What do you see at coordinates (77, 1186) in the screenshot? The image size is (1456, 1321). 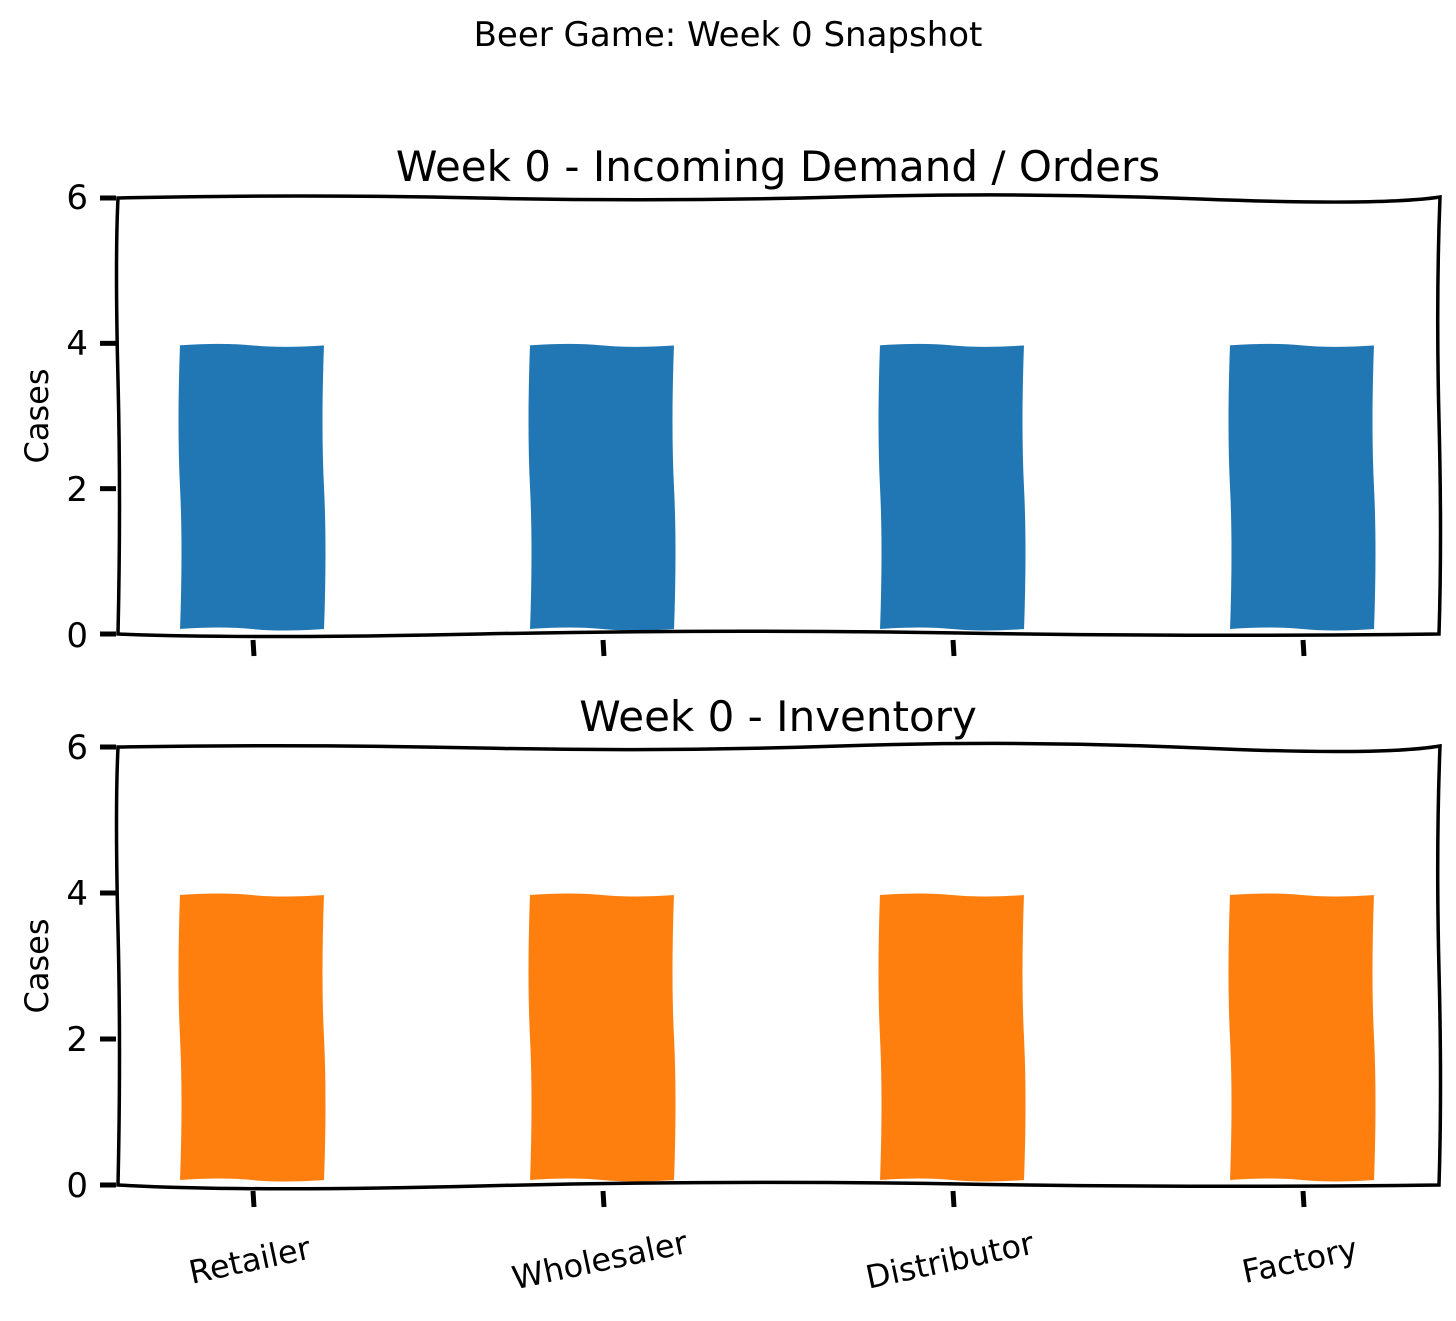 I see `inventory-y-tick-label: 0` at bounding box center [77, 1186].